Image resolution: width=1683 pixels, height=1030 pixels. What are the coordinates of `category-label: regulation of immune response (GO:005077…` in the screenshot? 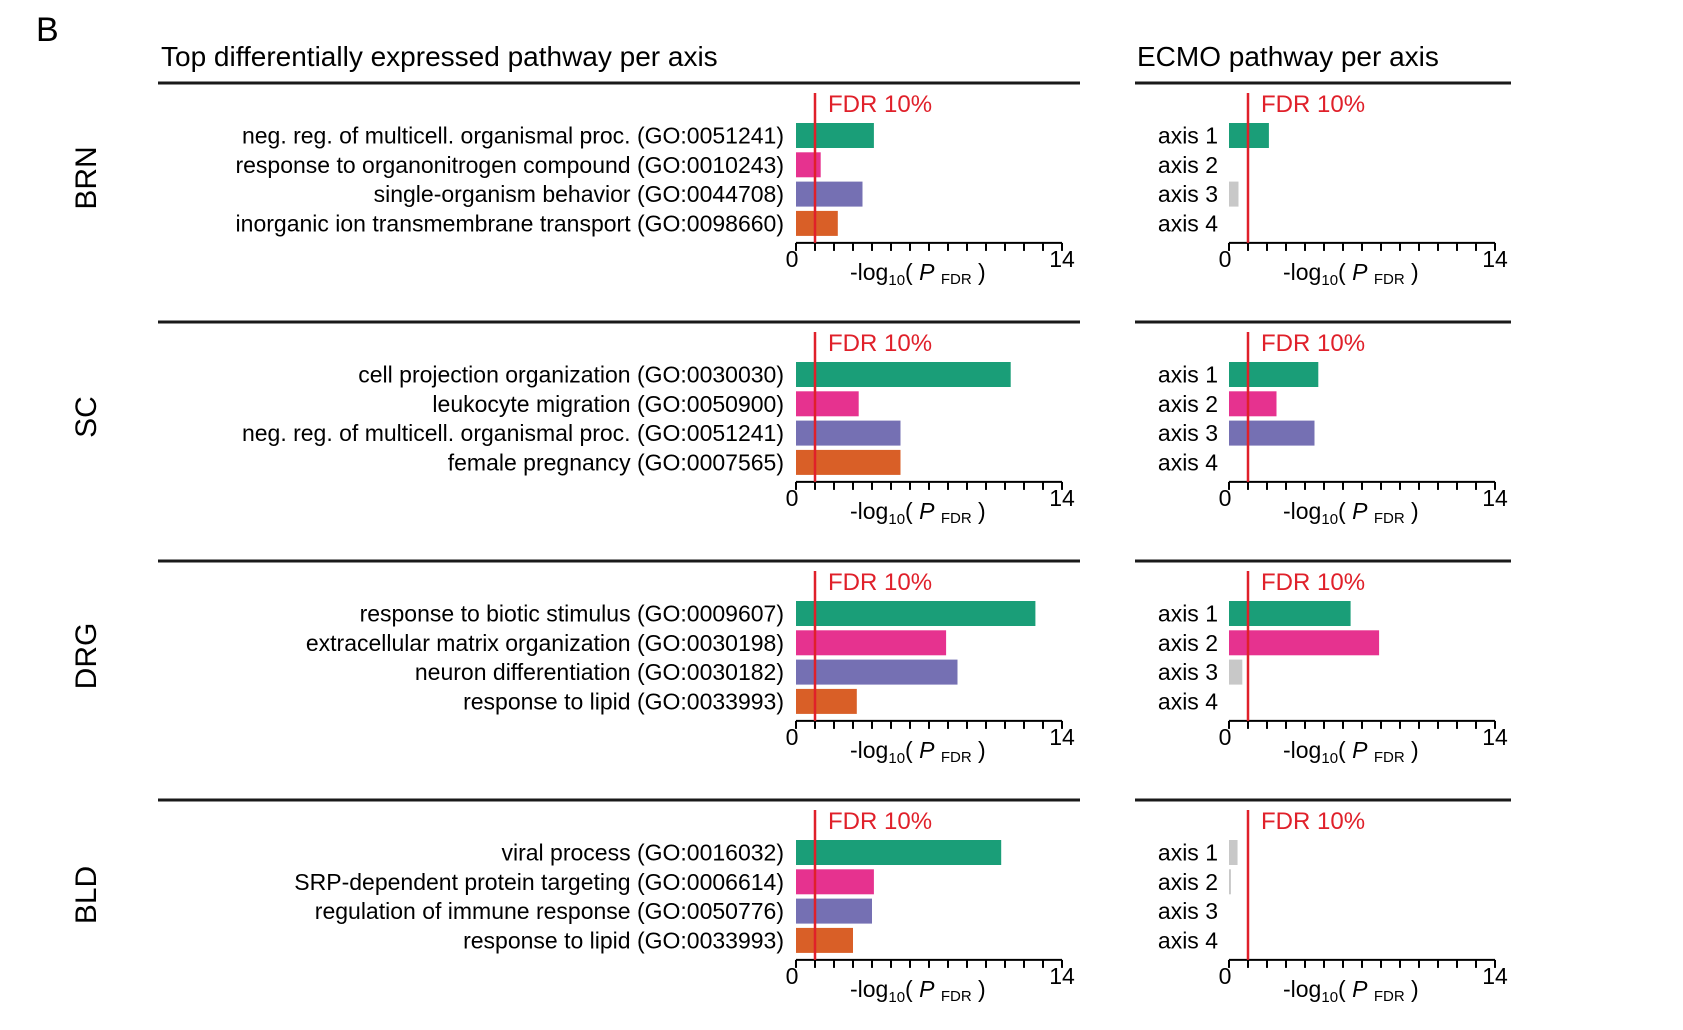 It's located at (549, 911).